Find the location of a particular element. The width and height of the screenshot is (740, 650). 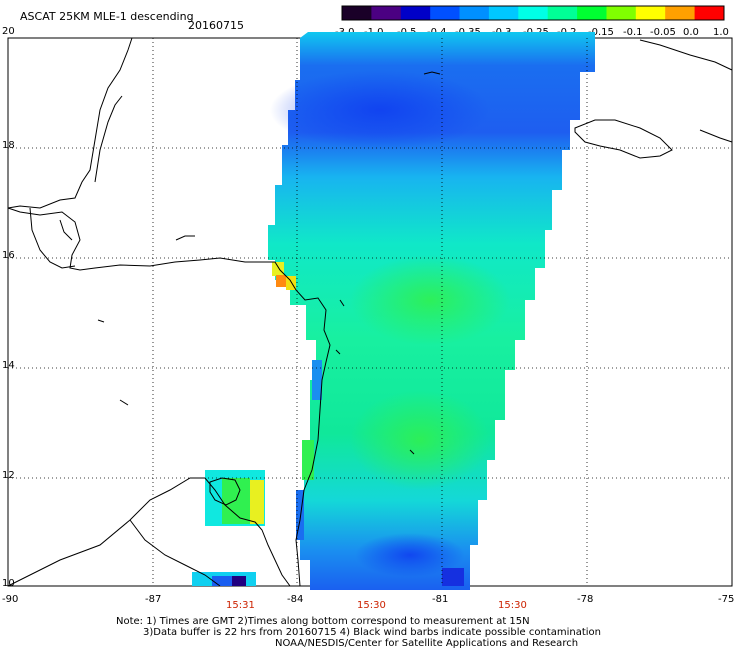

map-date: 20160715 is located at coordinates (216, 25).